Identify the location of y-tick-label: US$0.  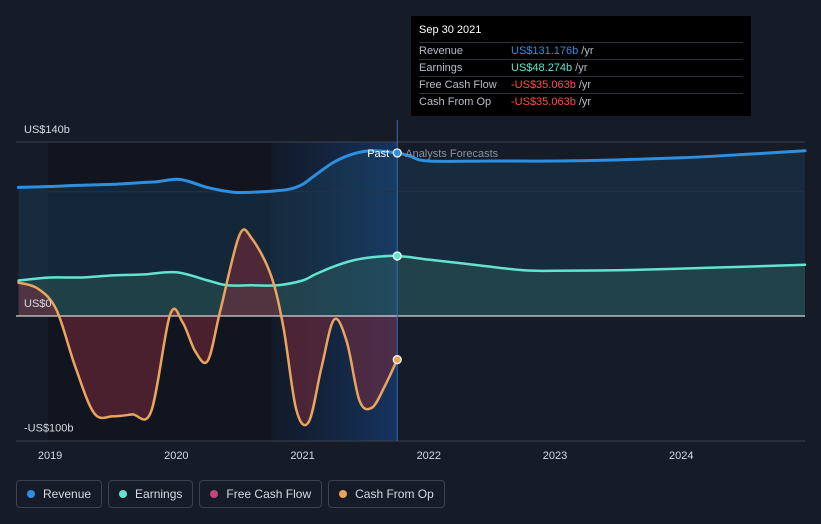
(38, 304).